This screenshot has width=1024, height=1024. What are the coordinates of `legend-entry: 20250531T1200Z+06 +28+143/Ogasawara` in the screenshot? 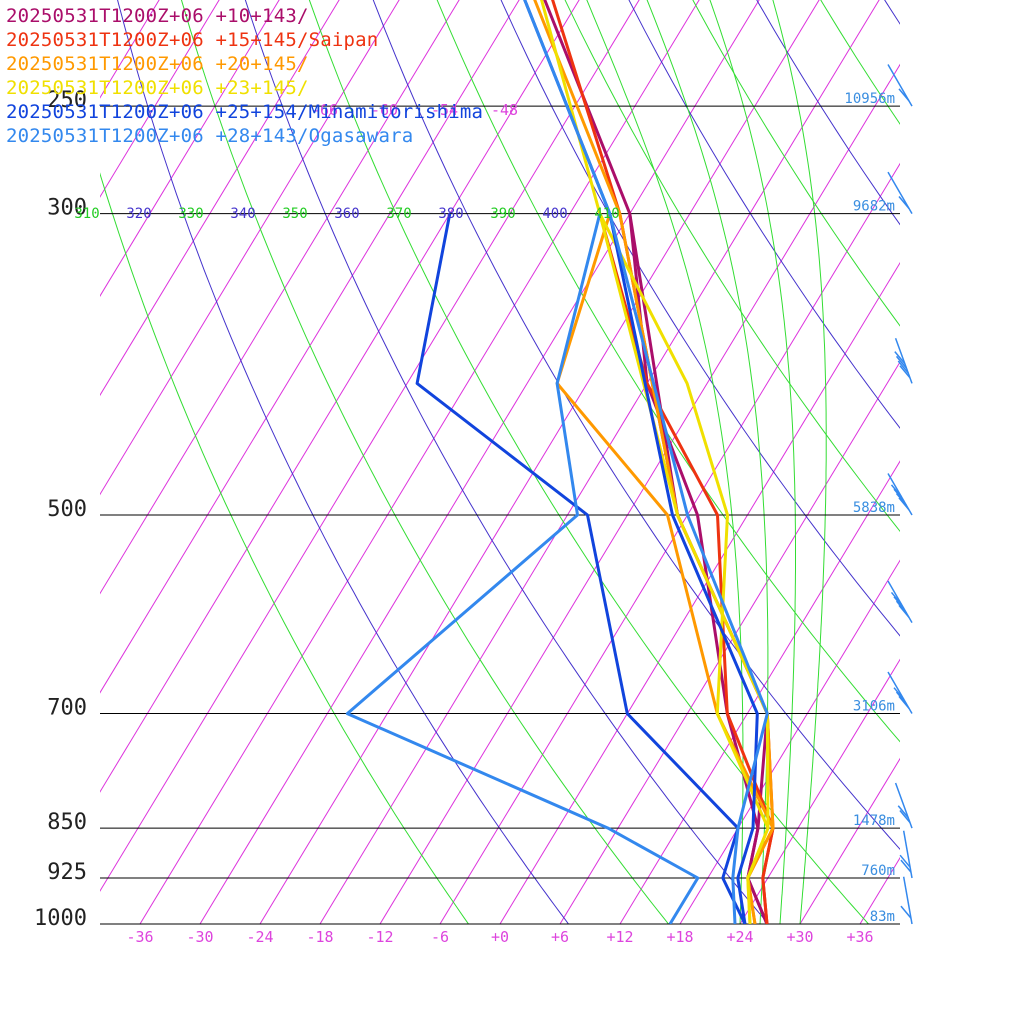 It's located at (209, 136).